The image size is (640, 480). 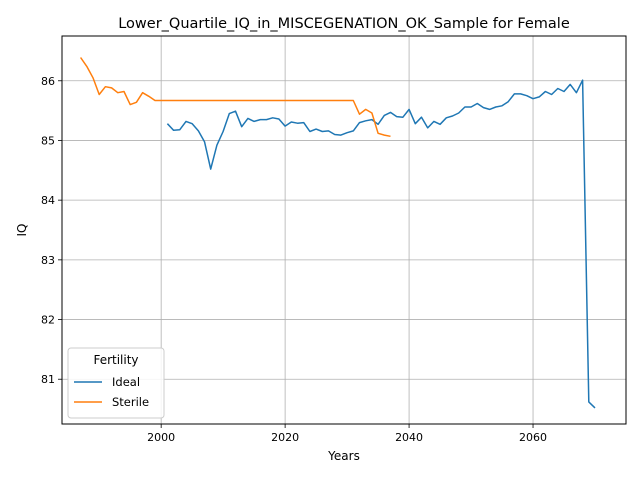 I want to click on legend-label-sterile: Sterile, so click(x=130, y=402).